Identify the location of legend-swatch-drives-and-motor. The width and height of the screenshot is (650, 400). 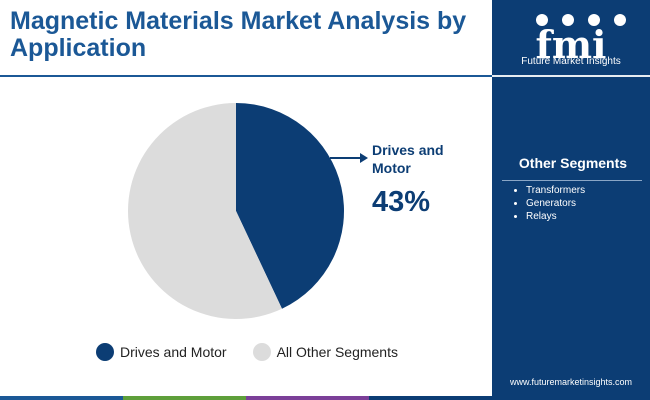
(105, 352).